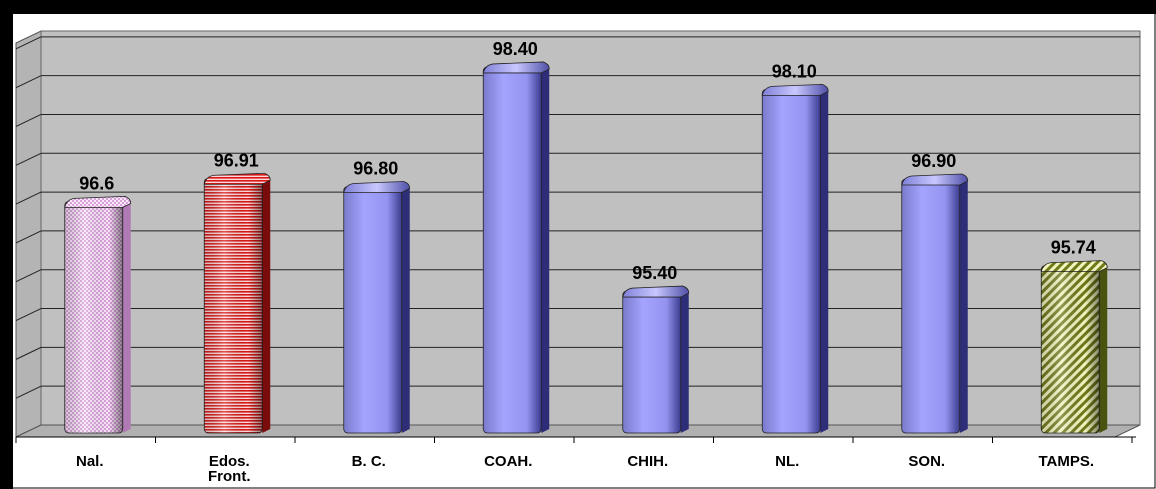 The image size is (1156, 489). What do you see at coordinates (794, 71) in the screenshot?
I see `value-label: 98.10` at bounding box center [794, 71].